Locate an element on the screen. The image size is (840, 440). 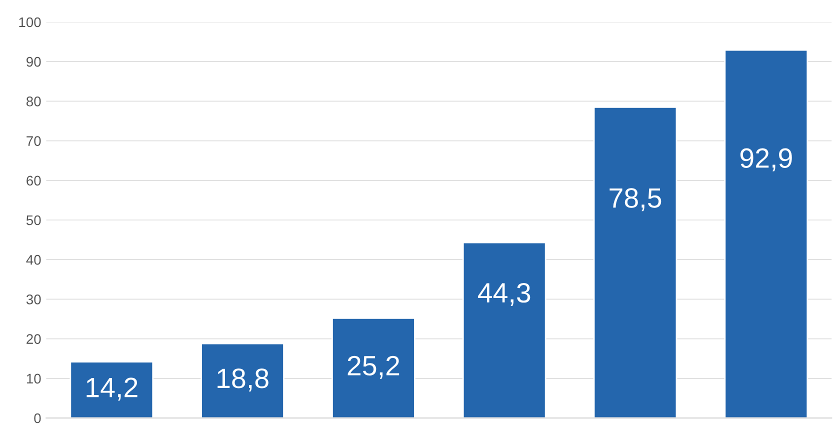
data-label: 18,8 is located at coordinates (243, 380).